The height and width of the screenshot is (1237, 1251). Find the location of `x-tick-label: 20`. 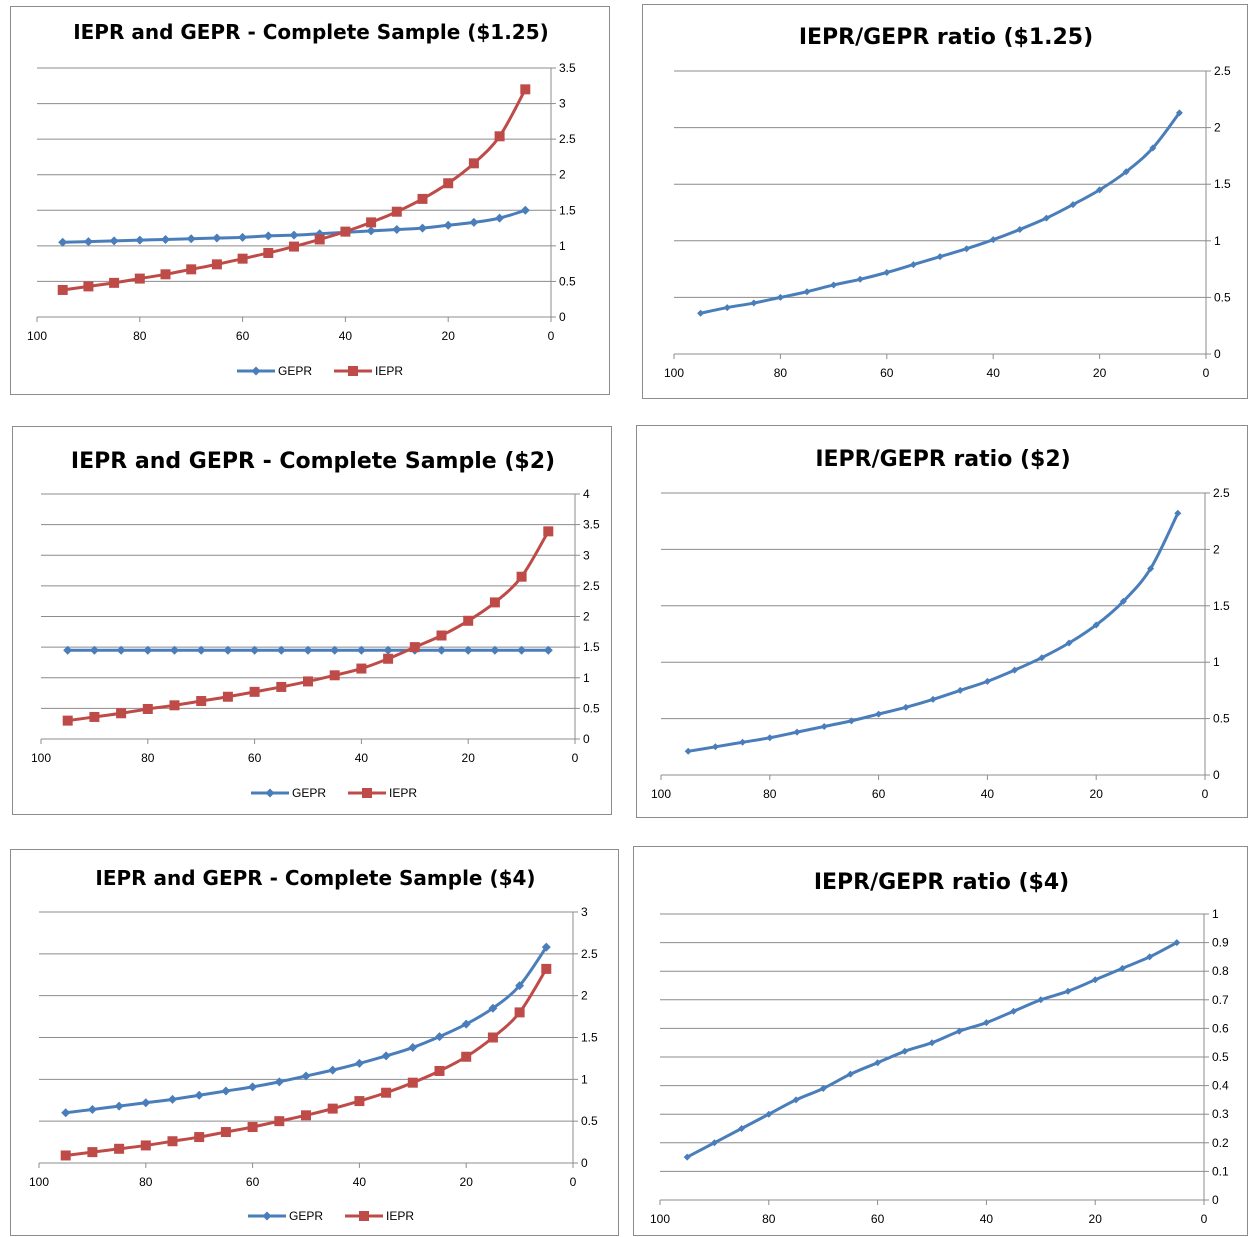

x-tick-label: 20 is located at coordinates (1097, 794).